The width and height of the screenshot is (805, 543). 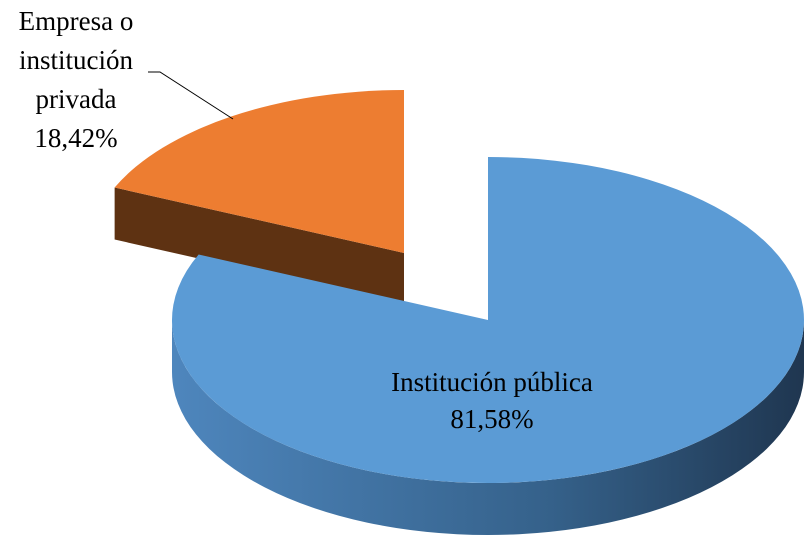 I want to click on category-label: Empresa o institución privada, so click(x=76, y=60).